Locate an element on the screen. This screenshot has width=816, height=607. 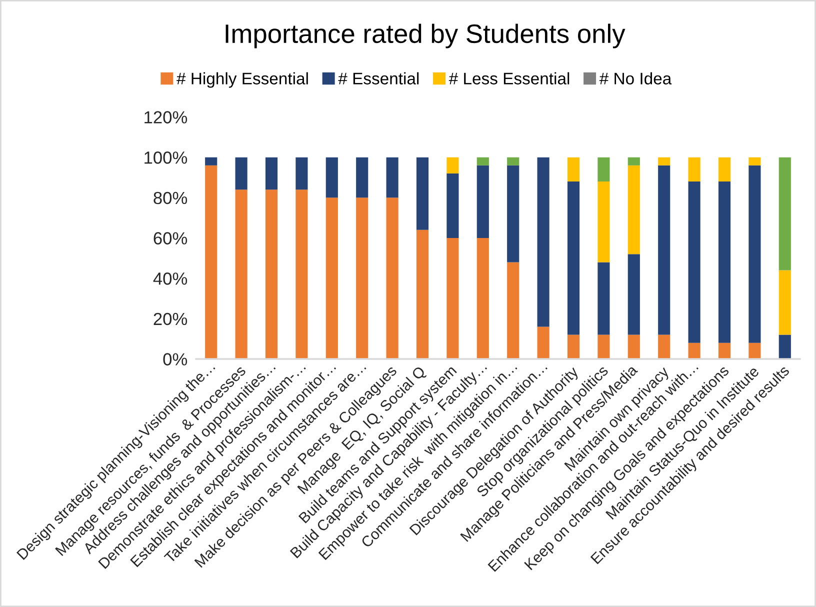
y-tick-label: 120% is located at coordinates (166, 117).